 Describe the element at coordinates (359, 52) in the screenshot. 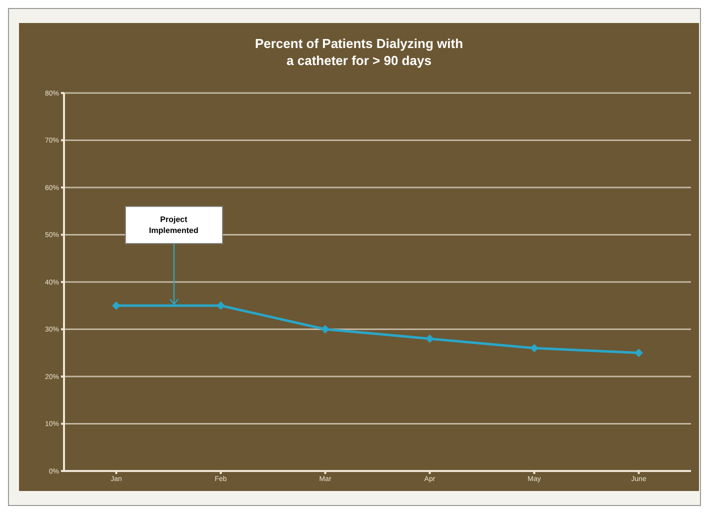

I see `chart-title: Percent of Patients Dialyzing with a catheter for > 90 days` at that location.